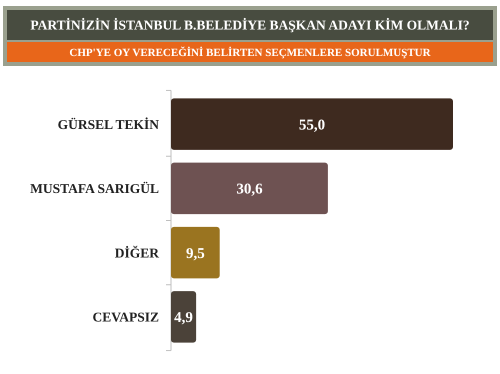  What do you see at coordinates (94, 188) in the screenshot?
I see `y-tick-label: MUSTAFA SARIGÜL` at bounding box center [94, 188].